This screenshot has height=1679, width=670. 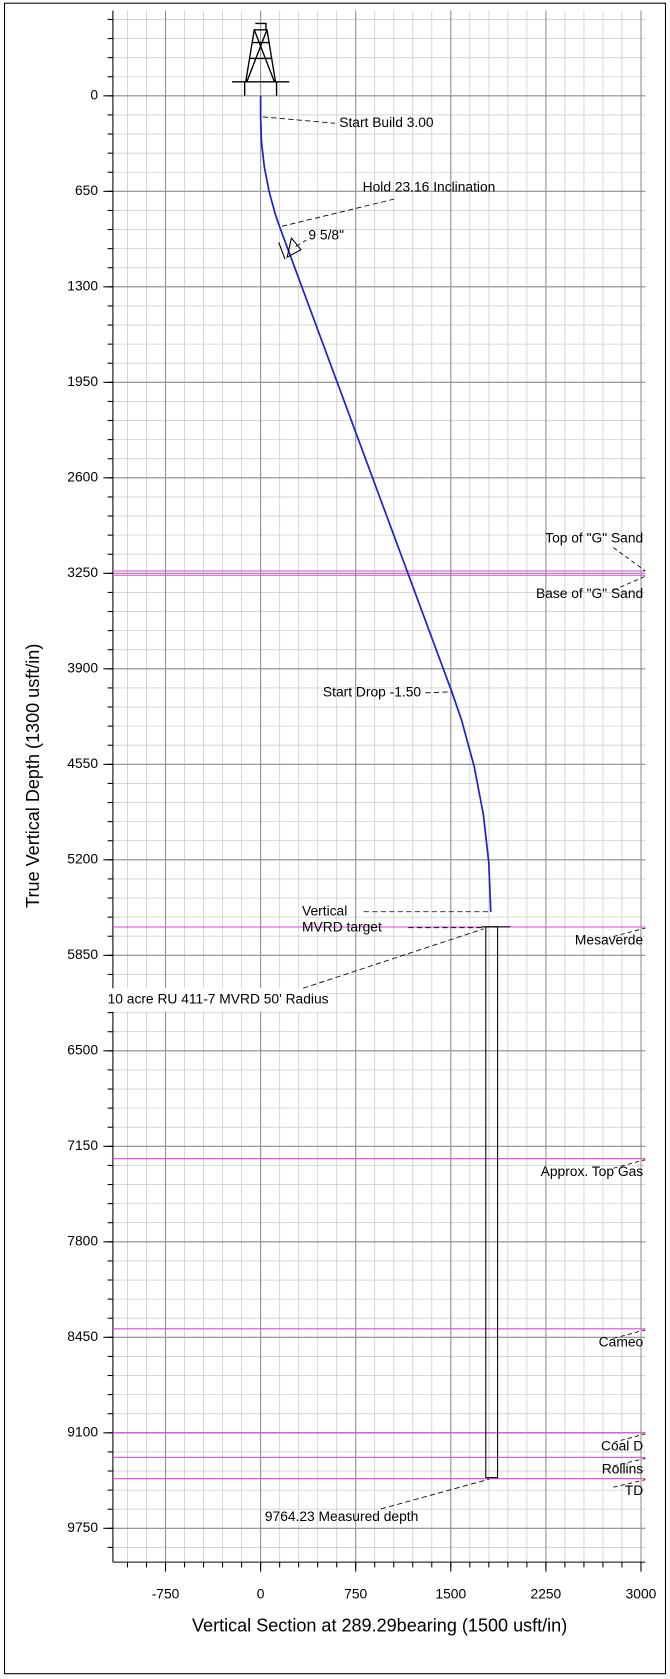 What do you see at coordinates (326, 235) in the screenshot?
I see `annotation: 9 5/8"` at bounding box center [326, 235].